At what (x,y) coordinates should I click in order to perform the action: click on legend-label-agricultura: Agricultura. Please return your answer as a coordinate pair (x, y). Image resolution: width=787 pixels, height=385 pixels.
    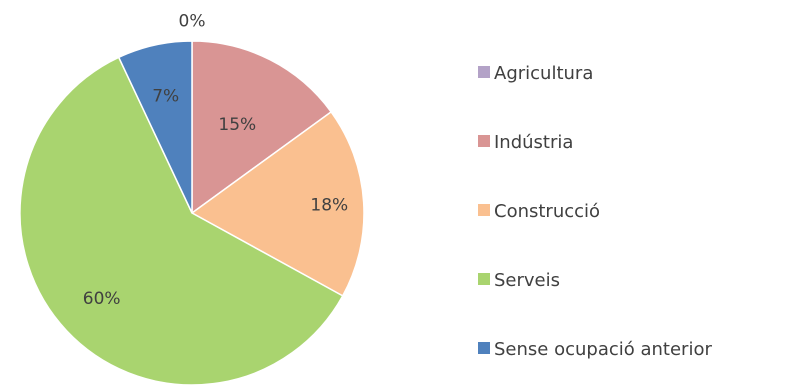
    Looking at the image, I should click on (543, 73).